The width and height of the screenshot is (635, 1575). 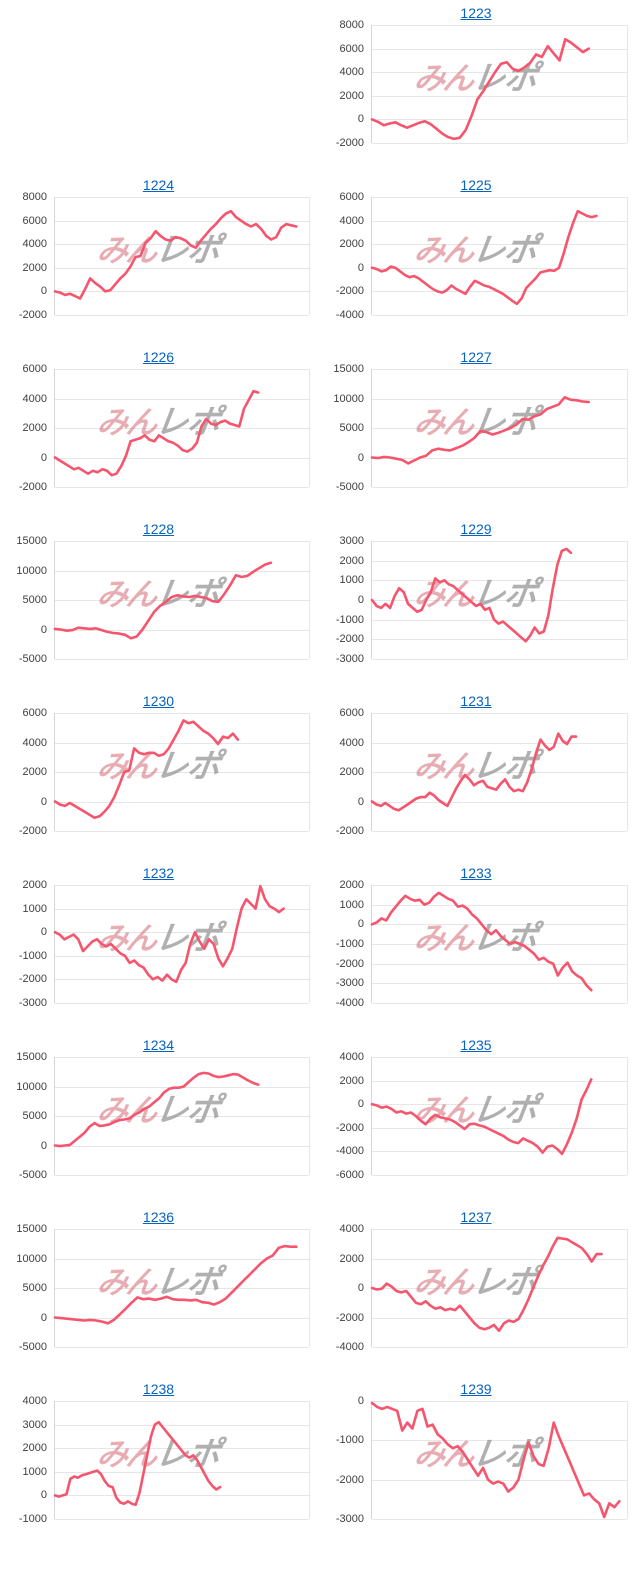 I want to click on chart-panel-1229: 1229 3000 2000 1000 0 -1000 -2000 -3000 みんレポ, so click(x=476, y=606).